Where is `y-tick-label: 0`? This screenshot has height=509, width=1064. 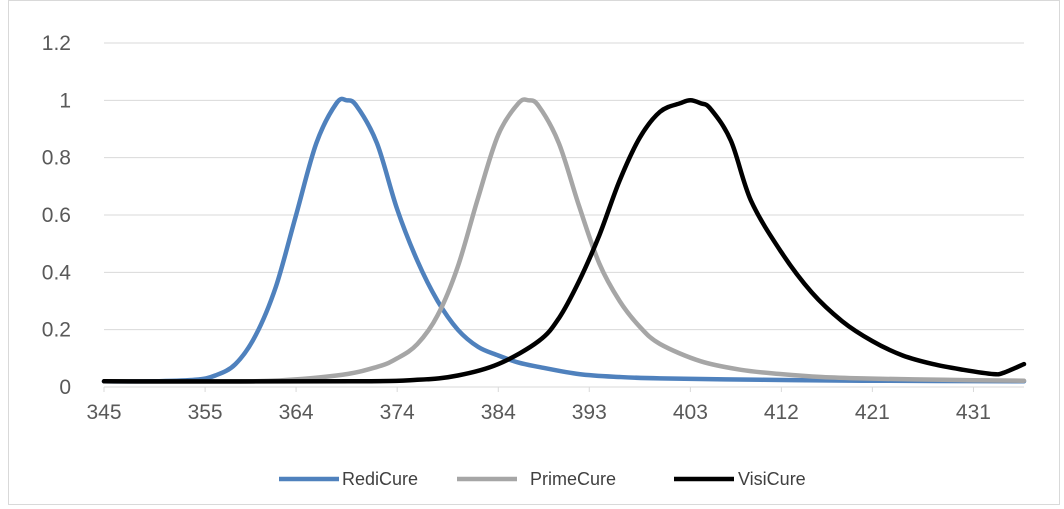 y-tick-label: 0 is located at coordinates (65, 387).